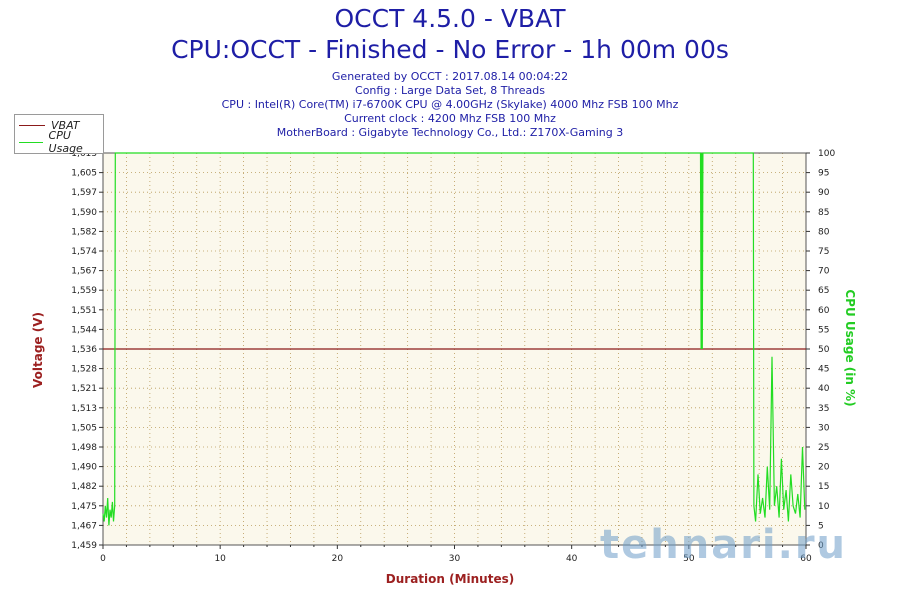 This screenshot has width=900, height=600. I want to click on y-tick-label: 1,590, so click(84, 213).